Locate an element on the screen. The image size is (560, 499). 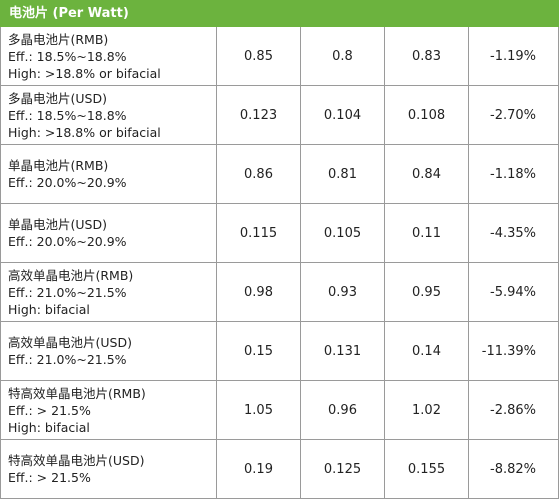
change-cell: -1.18% is located at coordinates (513, 174).